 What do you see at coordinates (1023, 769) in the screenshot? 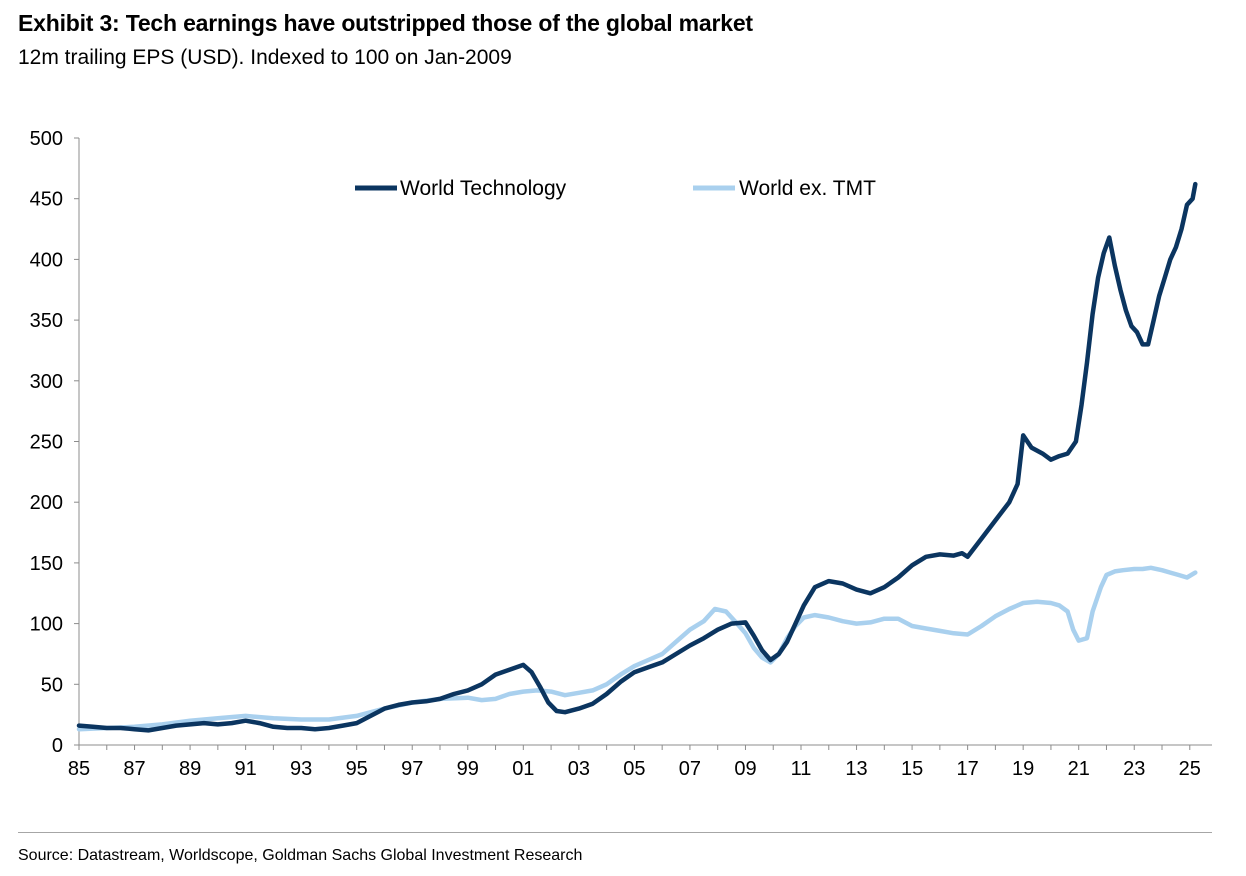
I see `x-tick-label: 19` at bounding box center [1023, 769].